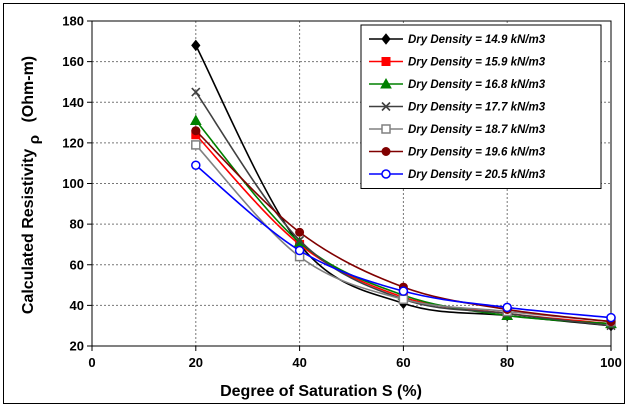  I want to click on y-axis-title-unit: (Ohm-m), so click(28, 89).